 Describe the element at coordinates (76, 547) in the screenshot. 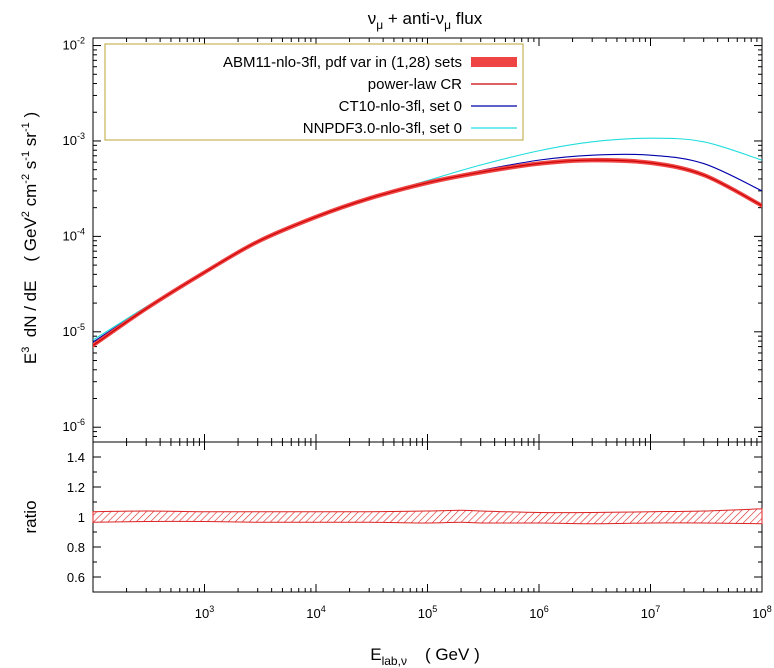

I see `ratio-y-tick-label: 0.8` at that location.